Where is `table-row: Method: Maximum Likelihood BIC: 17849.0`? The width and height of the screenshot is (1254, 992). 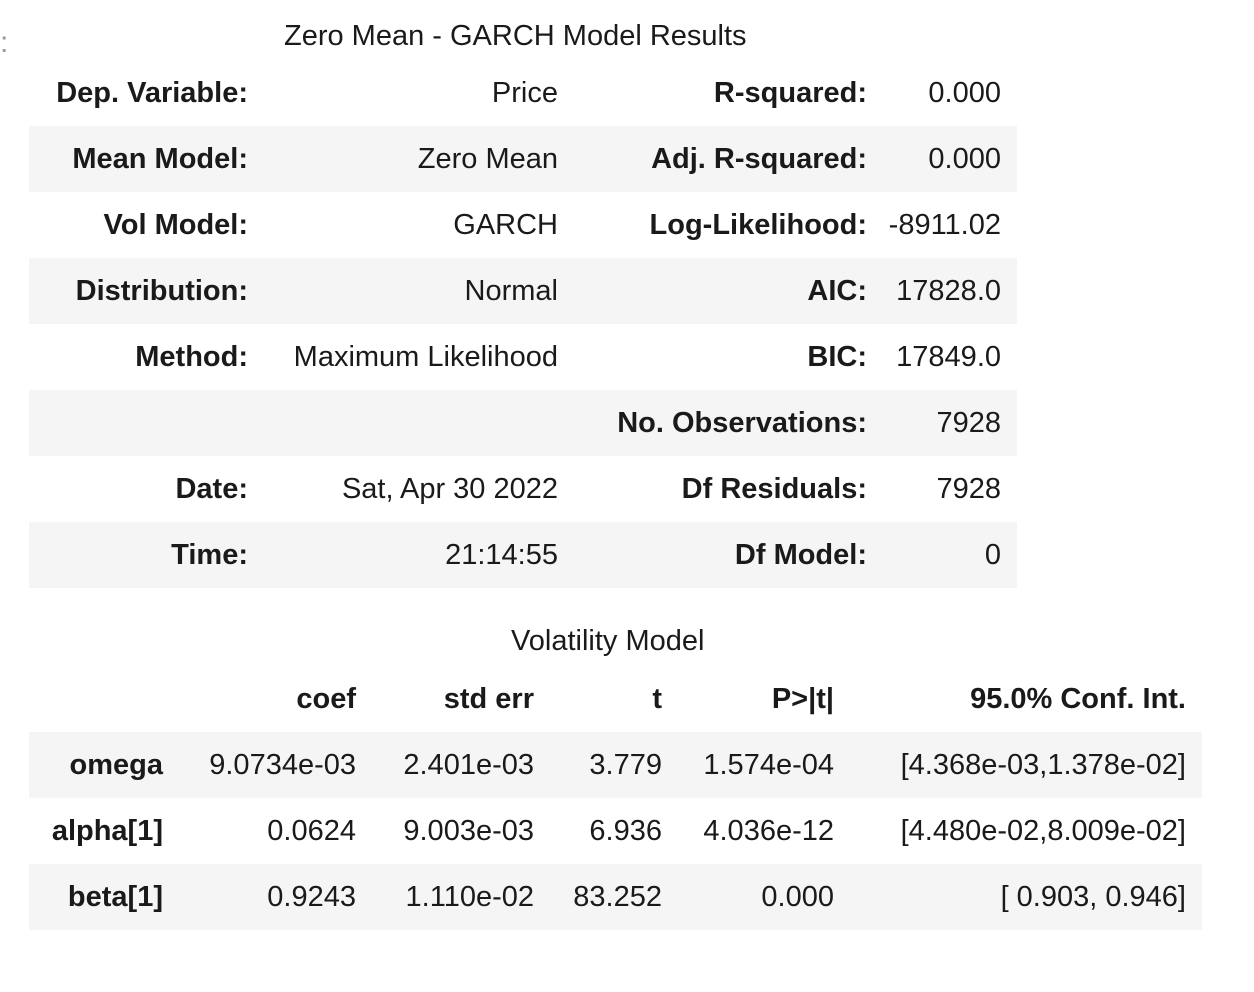
table-row: Method: Maximum Likelihood BIC: 17849.0 is located at coordinates (523, 357).